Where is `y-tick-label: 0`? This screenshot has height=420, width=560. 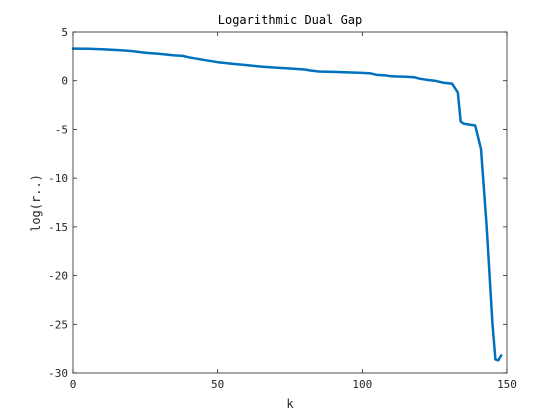
y-tick-label: 0 is located at coordinates (64, 81).